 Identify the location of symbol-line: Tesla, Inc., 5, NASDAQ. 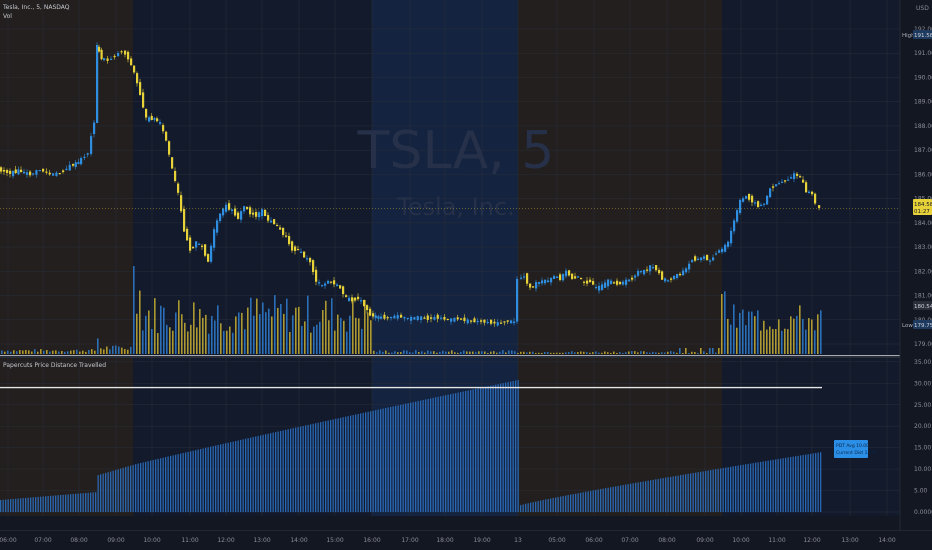
(36, 7).